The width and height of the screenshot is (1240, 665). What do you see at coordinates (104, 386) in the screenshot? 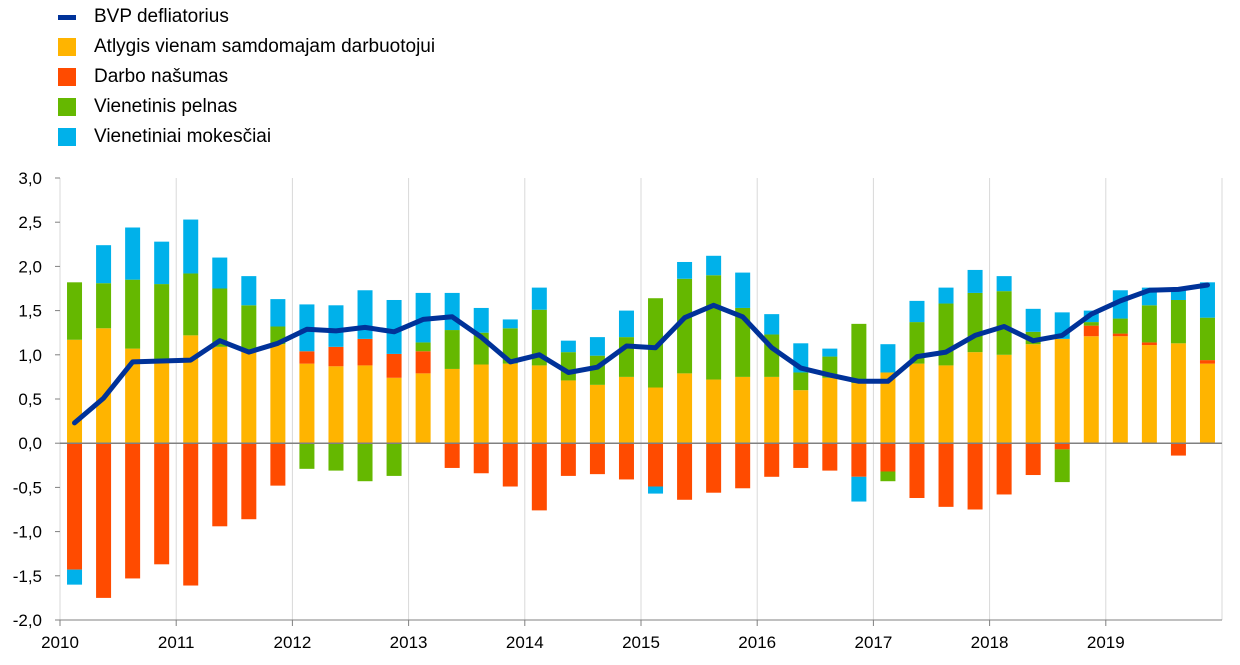
I see `bar-s0-2010Q2` at bounding box center [104, 386].